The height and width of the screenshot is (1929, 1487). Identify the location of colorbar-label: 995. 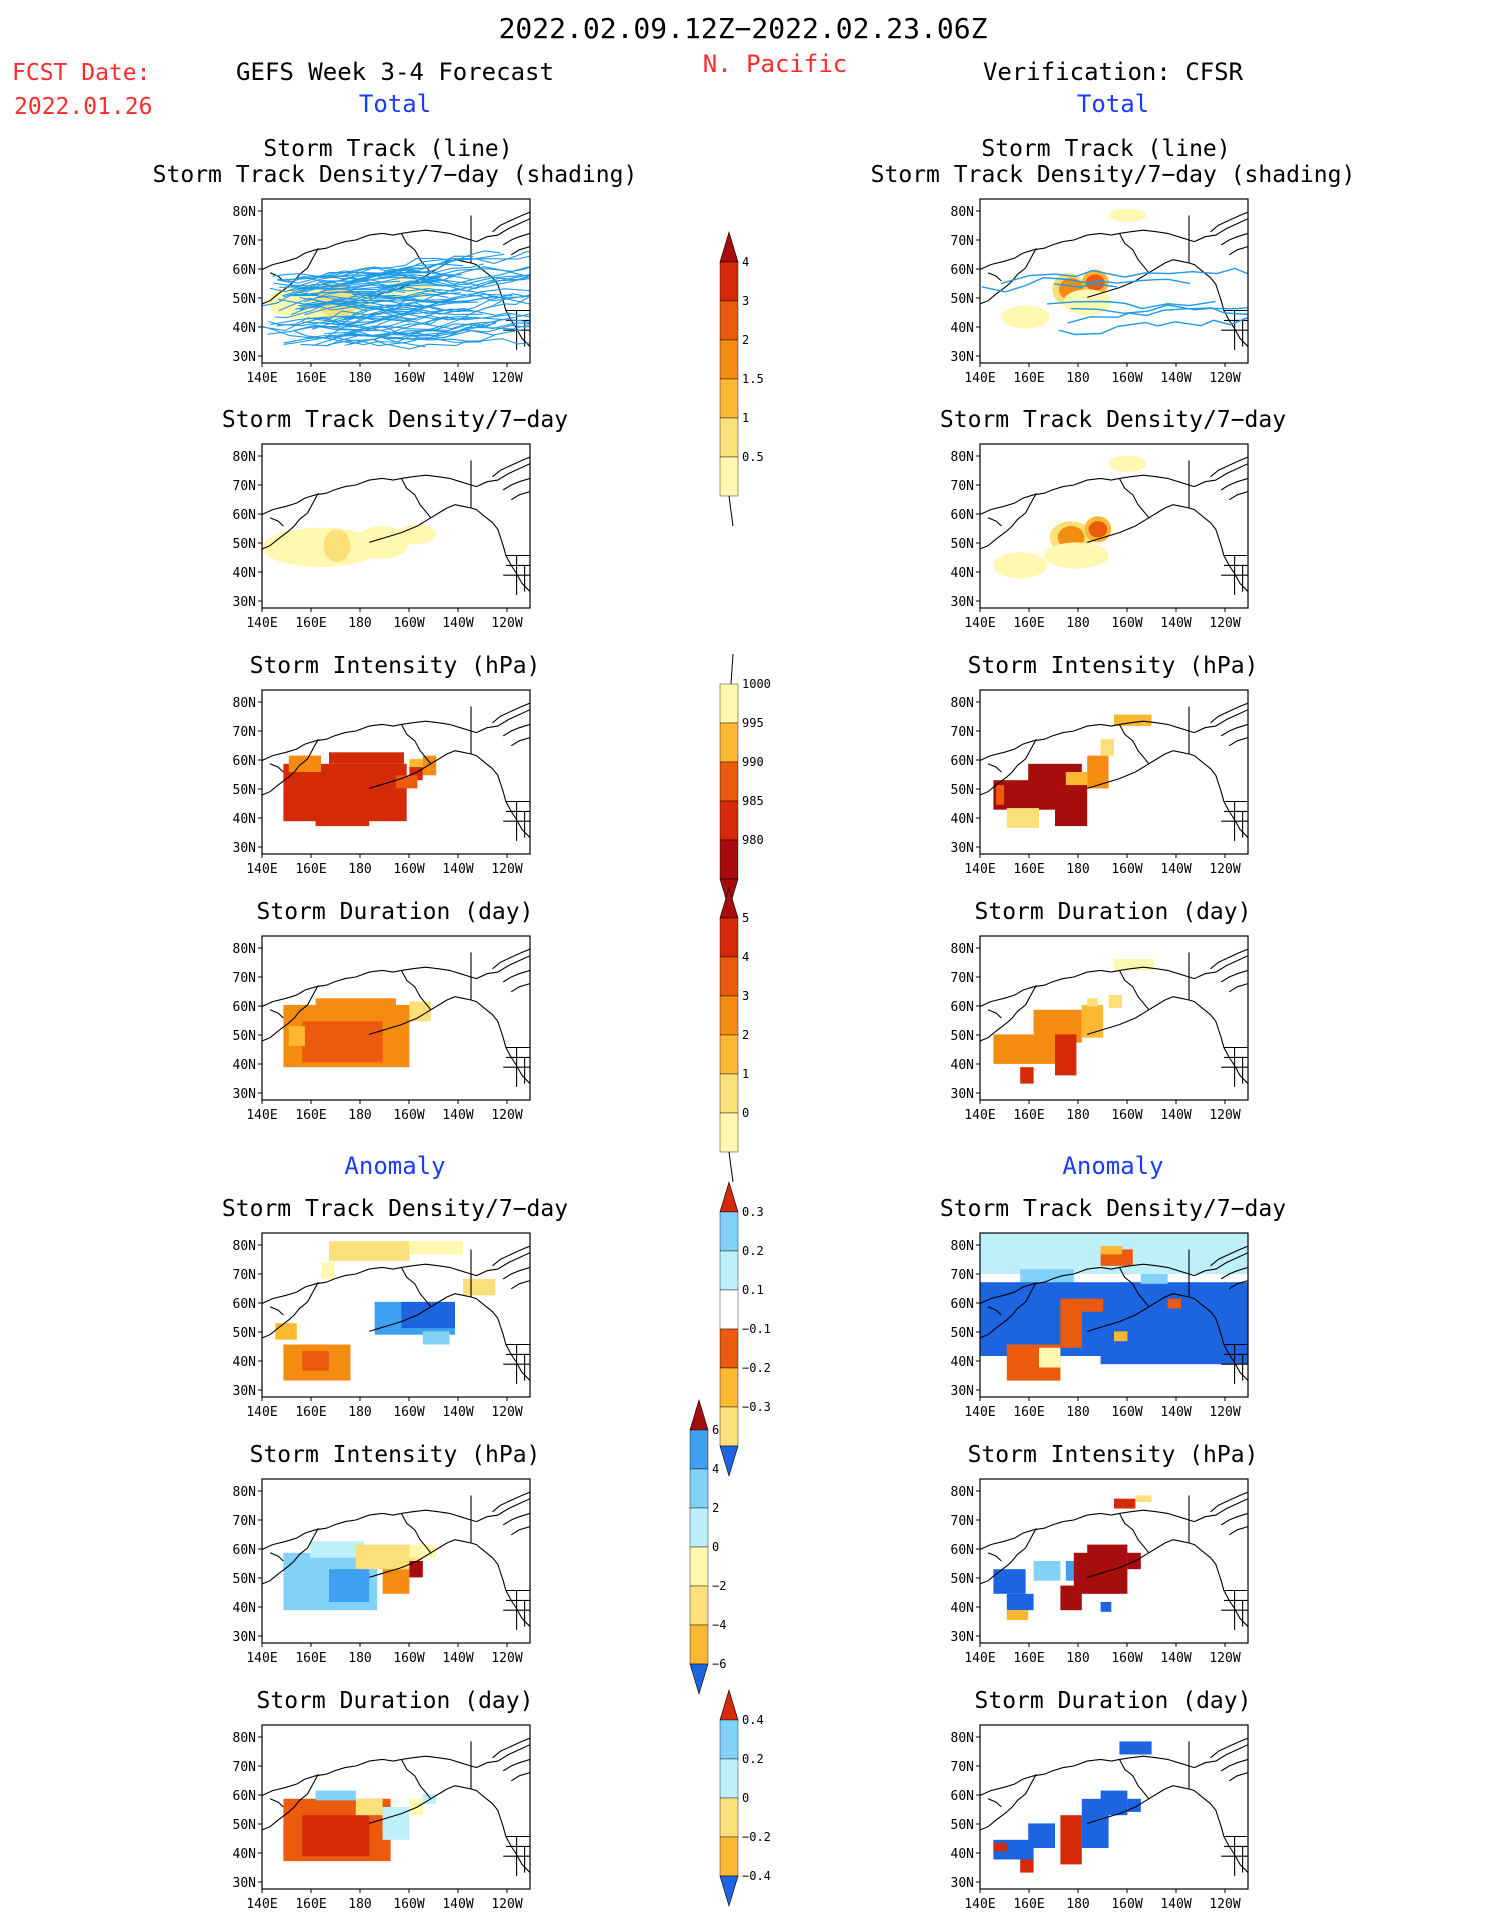
(753, 723).